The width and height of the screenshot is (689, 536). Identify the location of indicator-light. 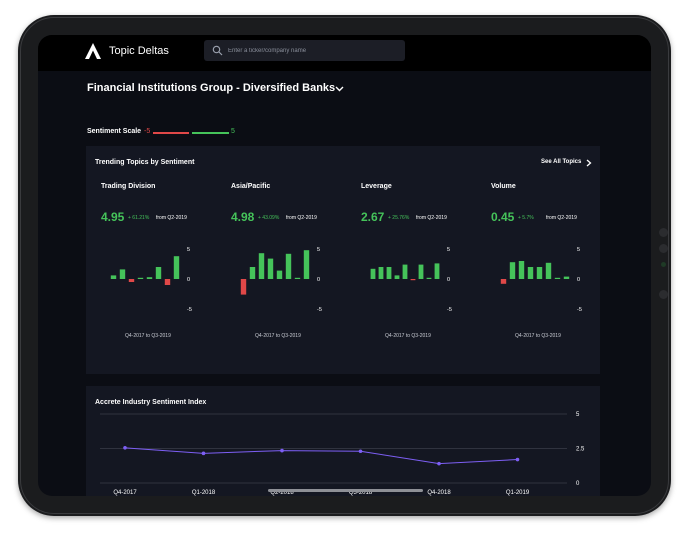
(663, 264).